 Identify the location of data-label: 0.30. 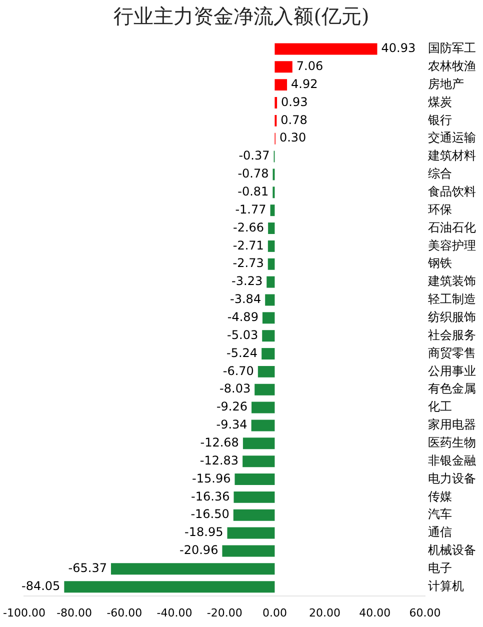
(292, 137).